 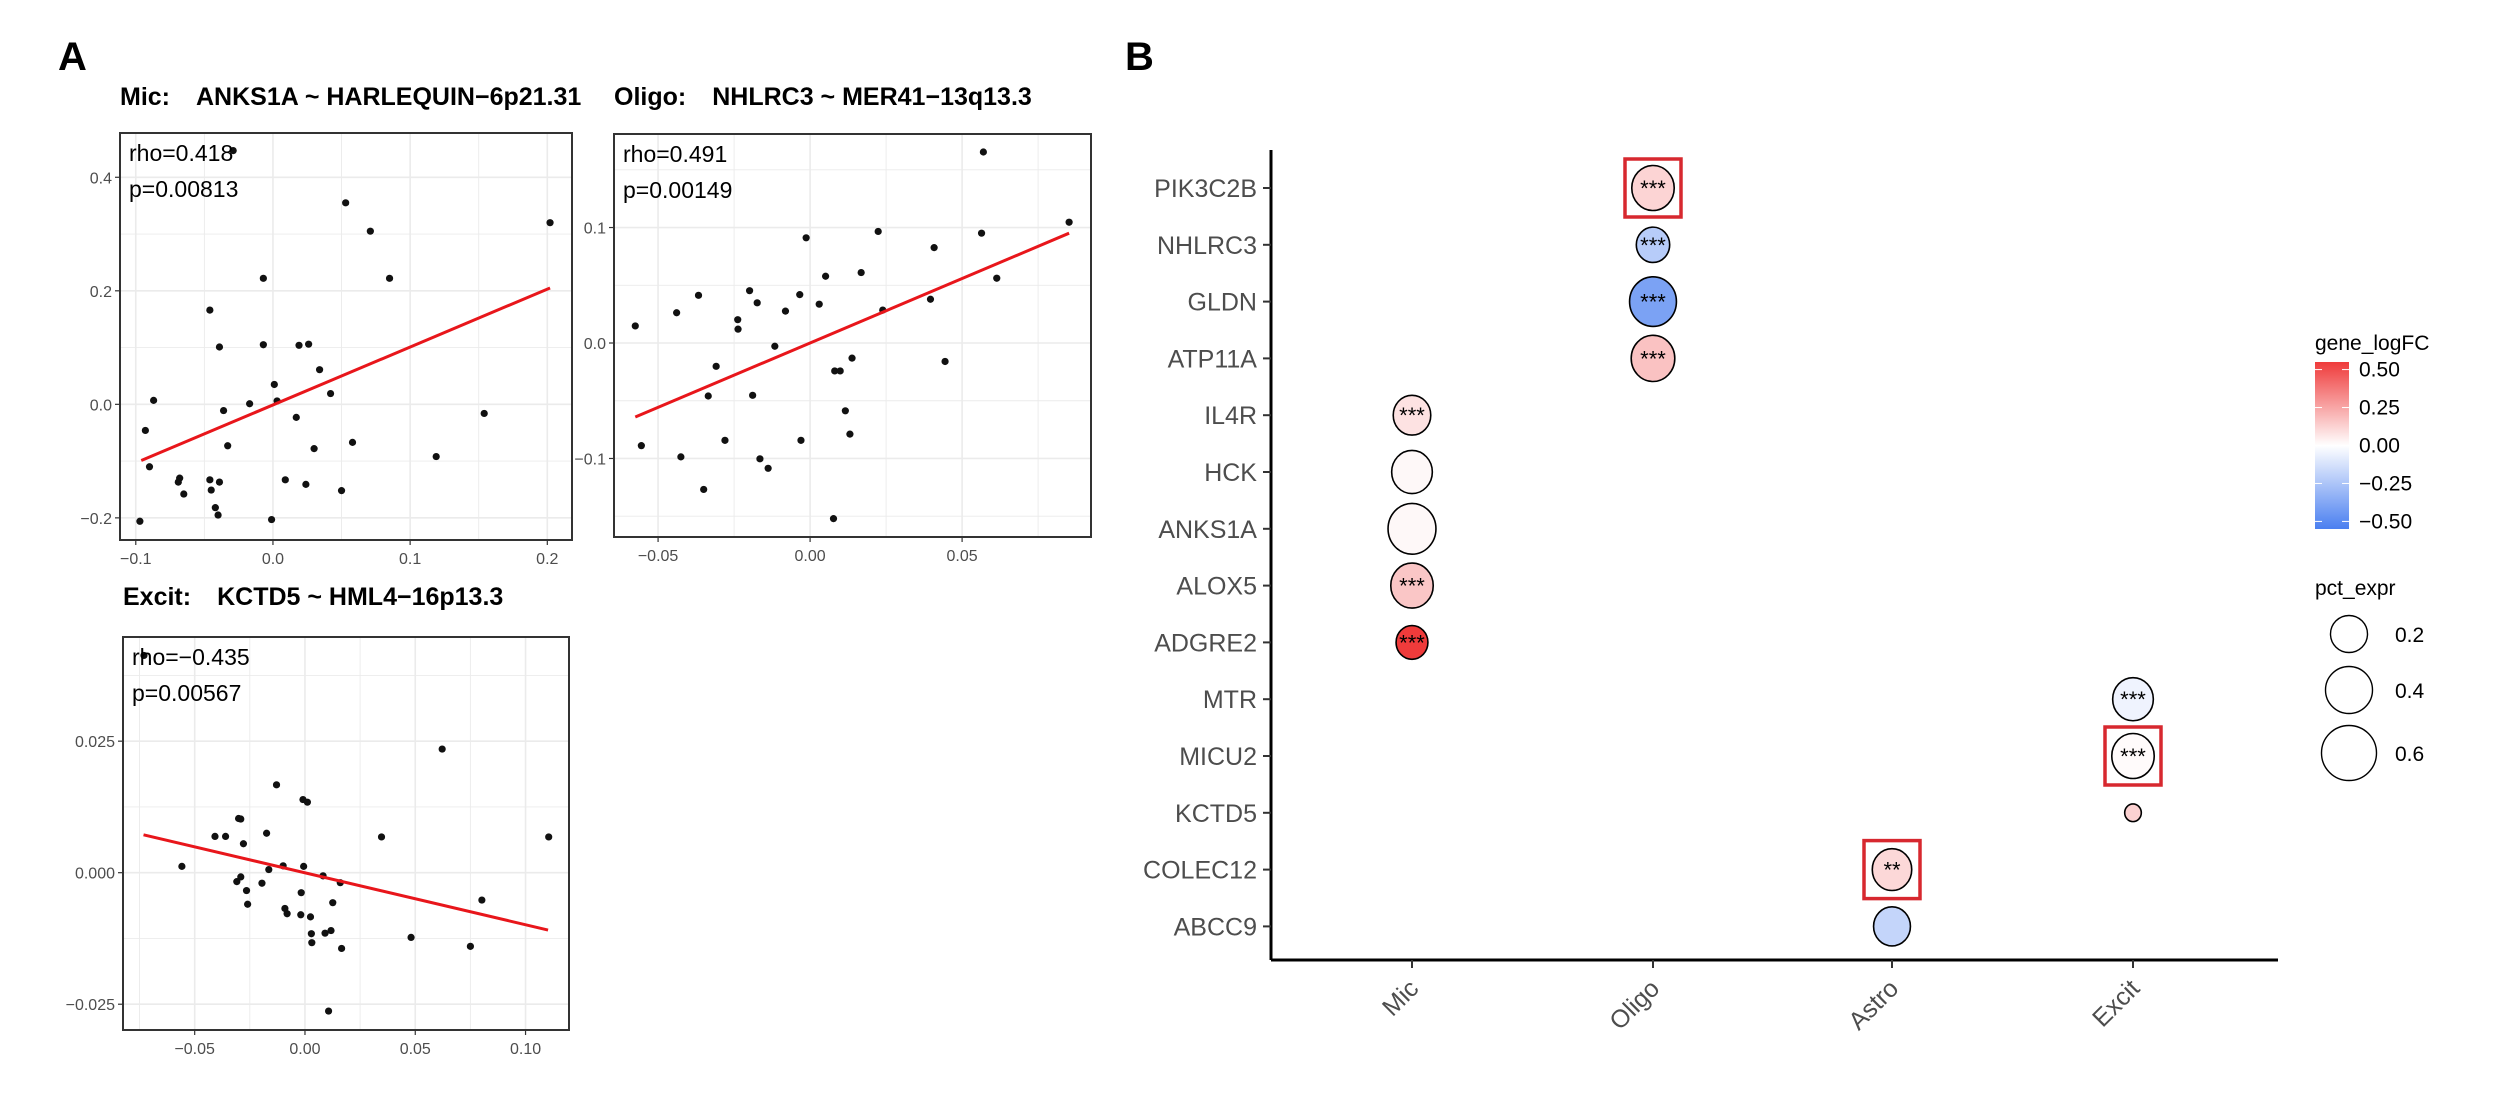 What do you see at coordinates (183, 189) in the screenshot?
I see `p-value-annotation: p=0.00813` at bounding box center [183, 189].